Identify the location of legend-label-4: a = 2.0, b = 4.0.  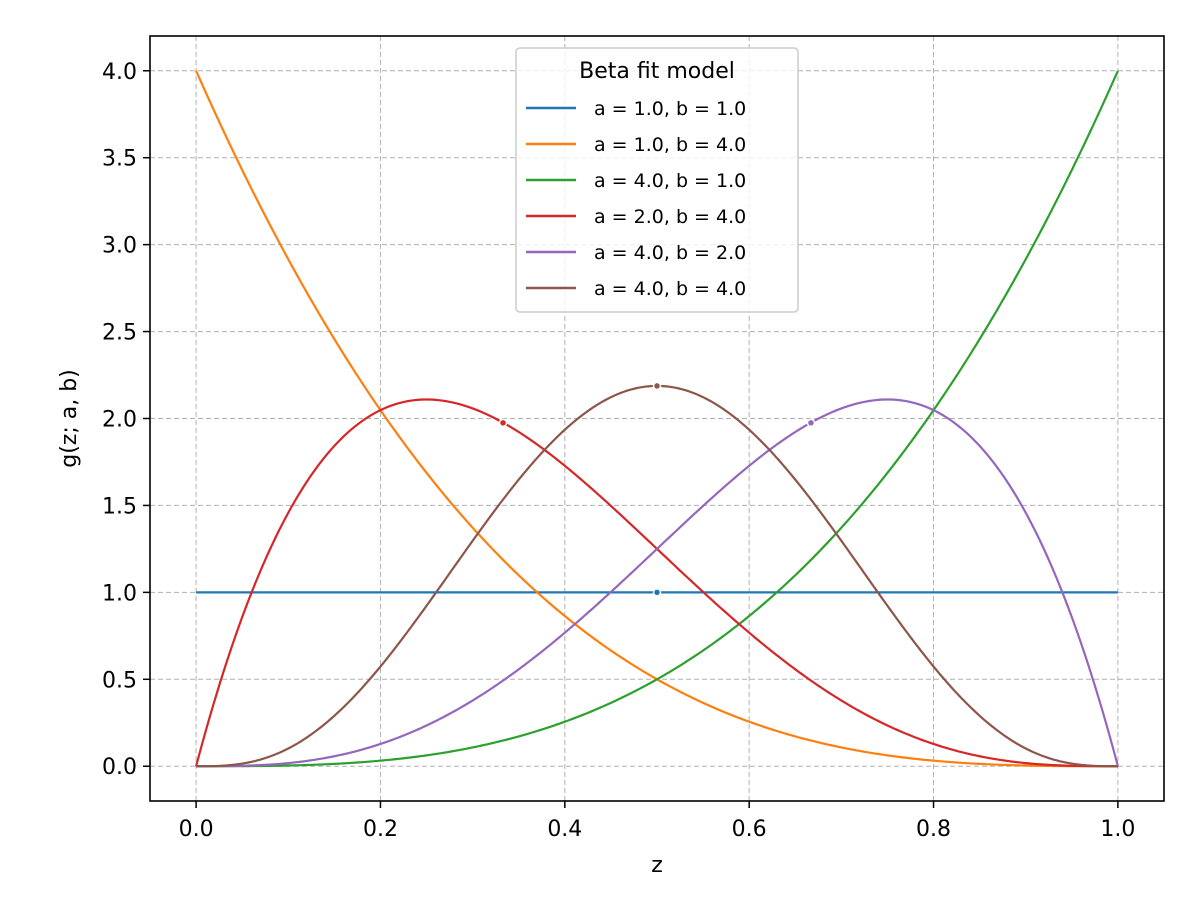
(670, 217).